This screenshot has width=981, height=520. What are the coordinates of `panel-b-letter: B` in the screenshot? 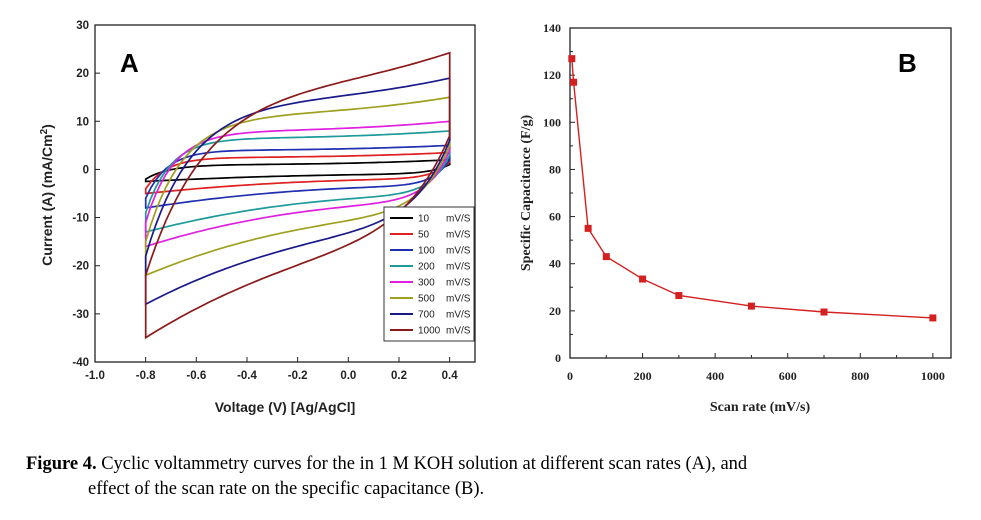 It's located at (907, 63).